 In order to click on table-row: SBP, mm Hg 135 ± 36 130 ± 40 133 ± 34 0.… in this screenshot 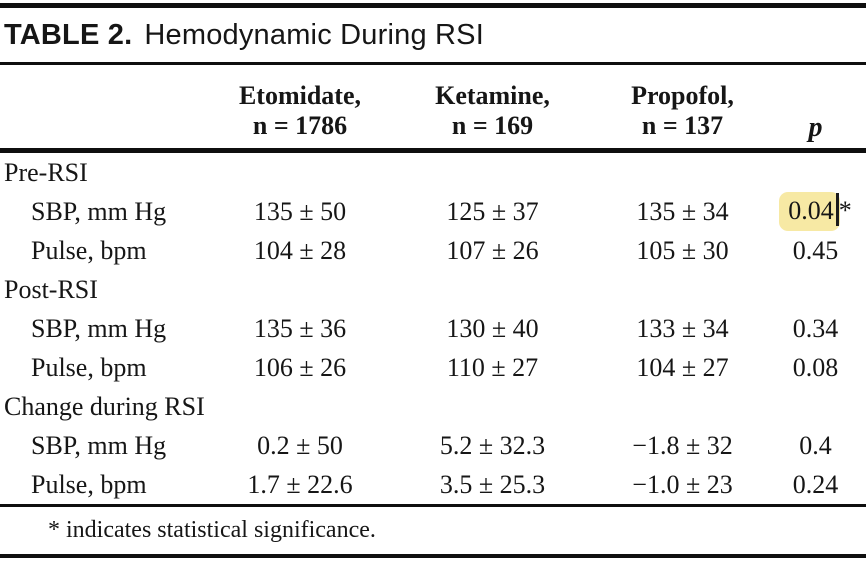, I will do `click(433, 328)`.